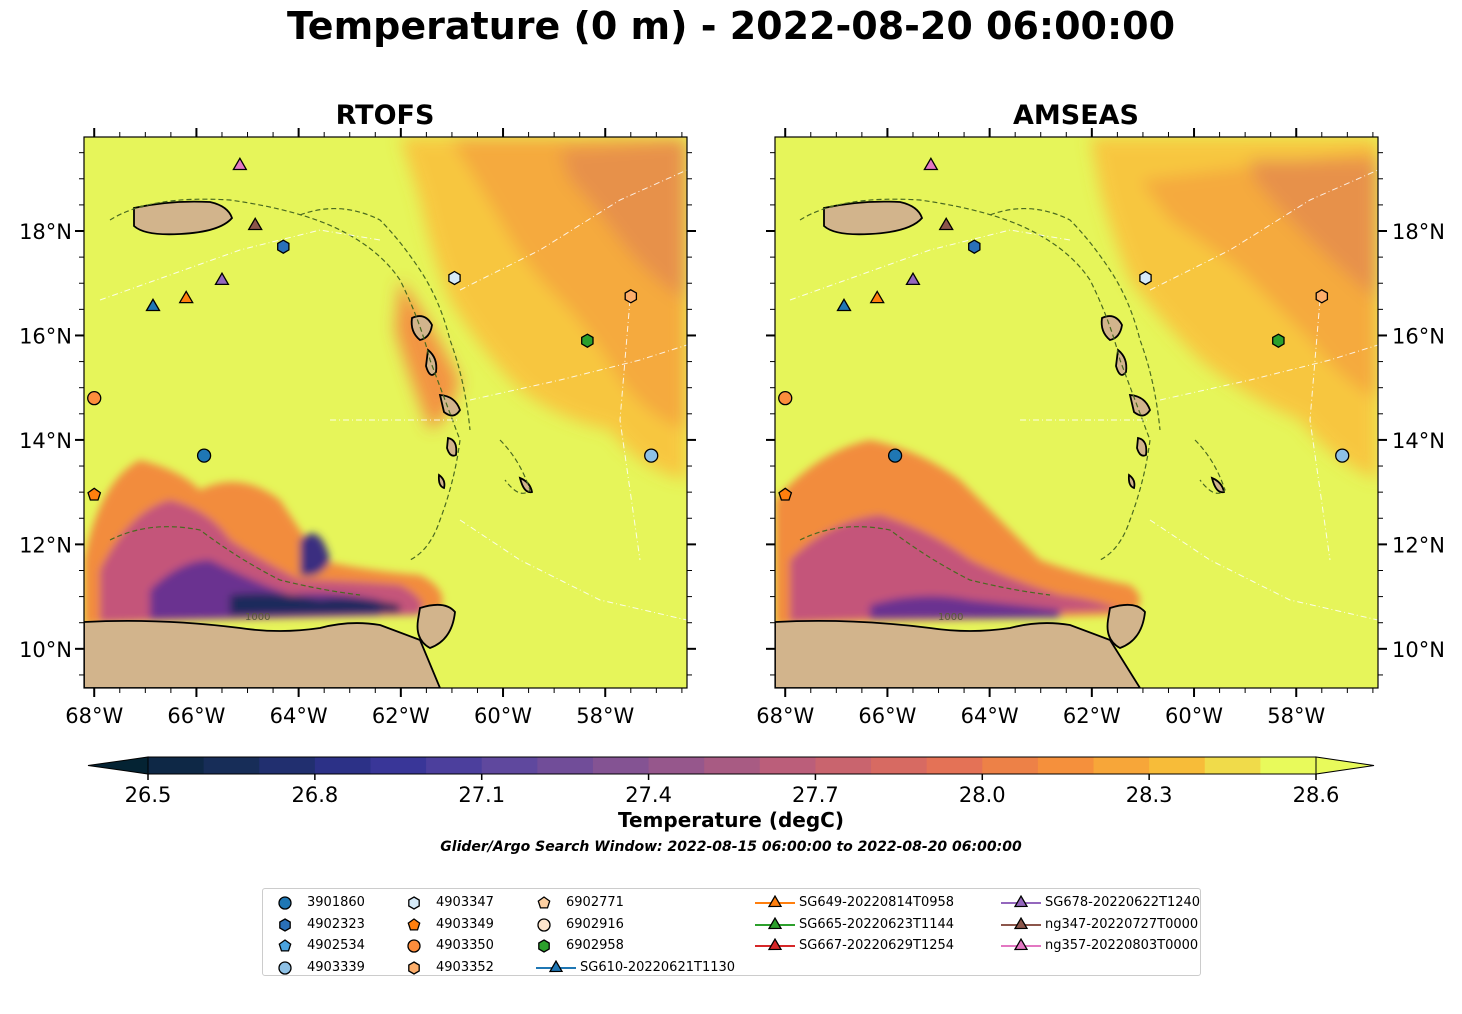 The image size is (1462, 1014). Describe the element at coordinates (731, 781) in the screenshot. I see `colorbar: 26.5 26.8 27.1 27.4 27.7 28.0 28.3 28.6` at that location.